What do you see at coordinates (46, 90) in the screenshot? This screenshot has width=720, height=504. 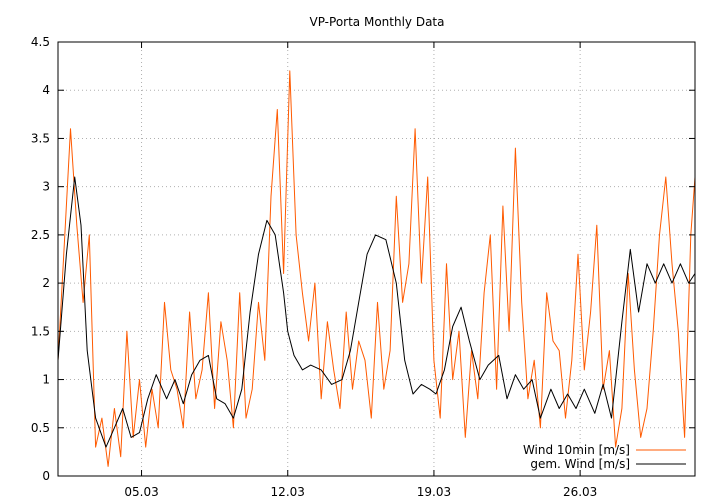 I see `y-tick-label: 4` at bounding box center [46, 90].